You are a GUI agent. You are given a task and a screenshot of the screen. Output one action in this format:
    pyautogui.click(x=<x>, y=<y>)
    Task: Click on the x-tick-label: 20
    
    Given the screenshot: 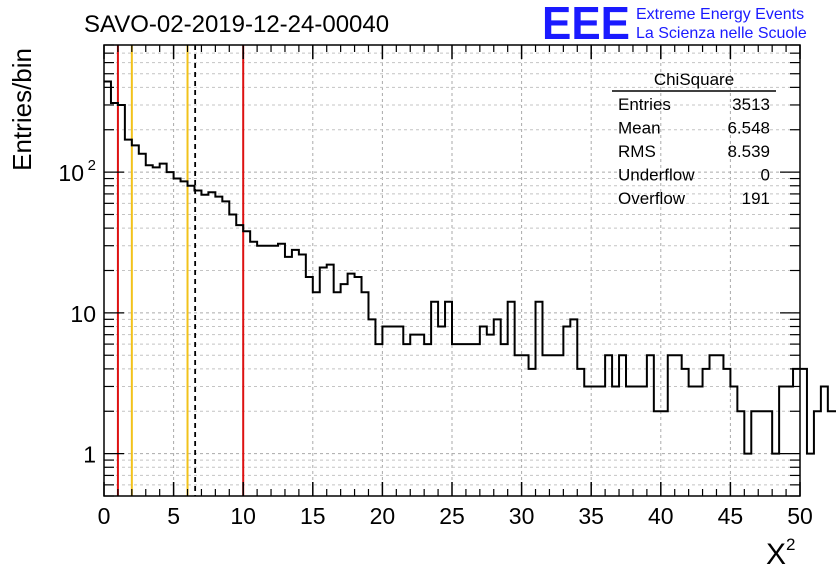 What is the action you would take?
    pyautogui.click(x=383, y=516)
    